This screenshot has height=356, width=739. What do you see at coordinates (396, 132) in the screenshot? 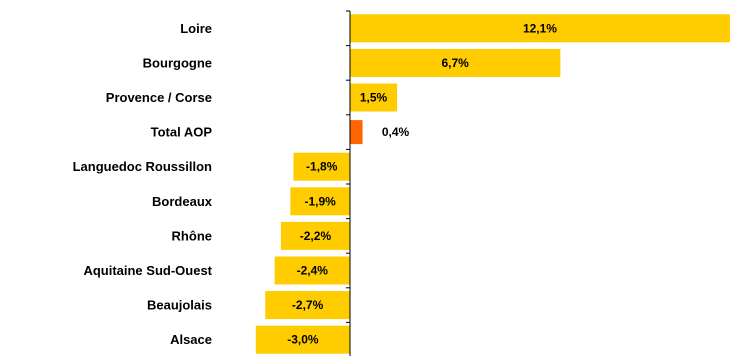
I see `value-label: 0,4%` at bounding box center [396, 132].